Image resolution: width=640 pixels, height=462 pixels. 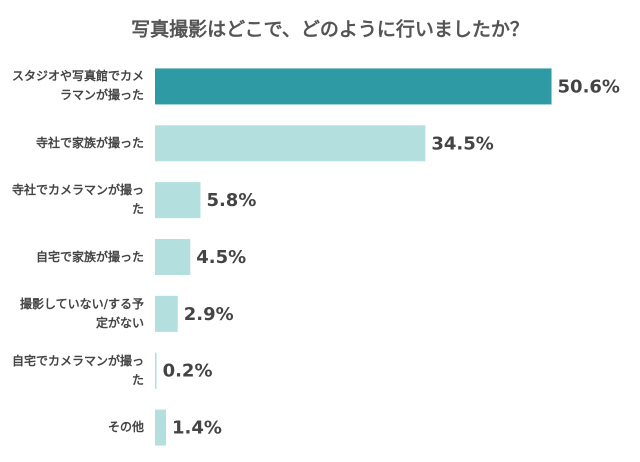 I want to click on value-label: 5.8%, so click(x=231, y=200).